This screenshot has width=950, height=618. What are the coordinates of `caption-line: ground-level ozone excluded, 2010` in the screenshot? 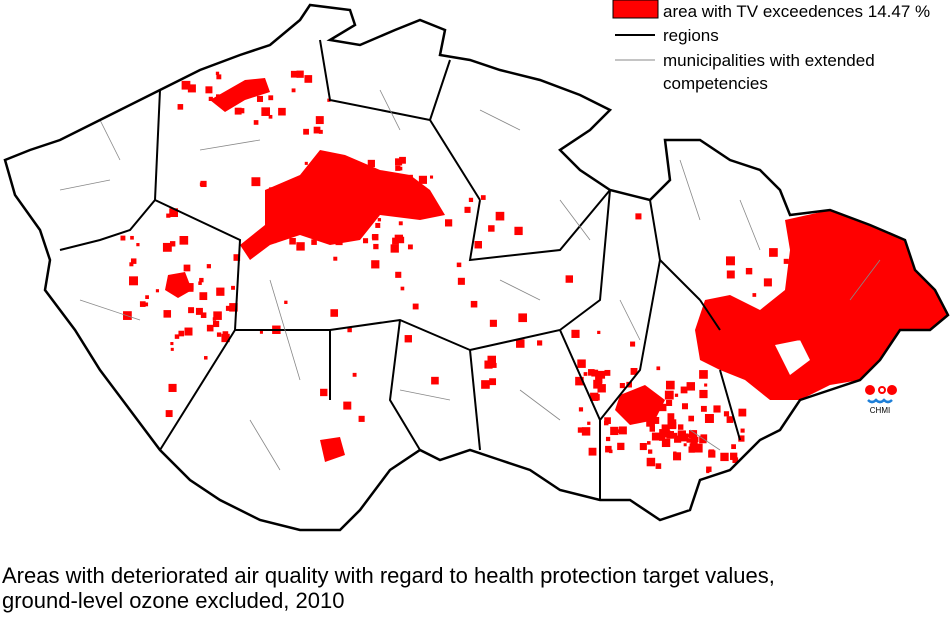 It's located at (173, 600).